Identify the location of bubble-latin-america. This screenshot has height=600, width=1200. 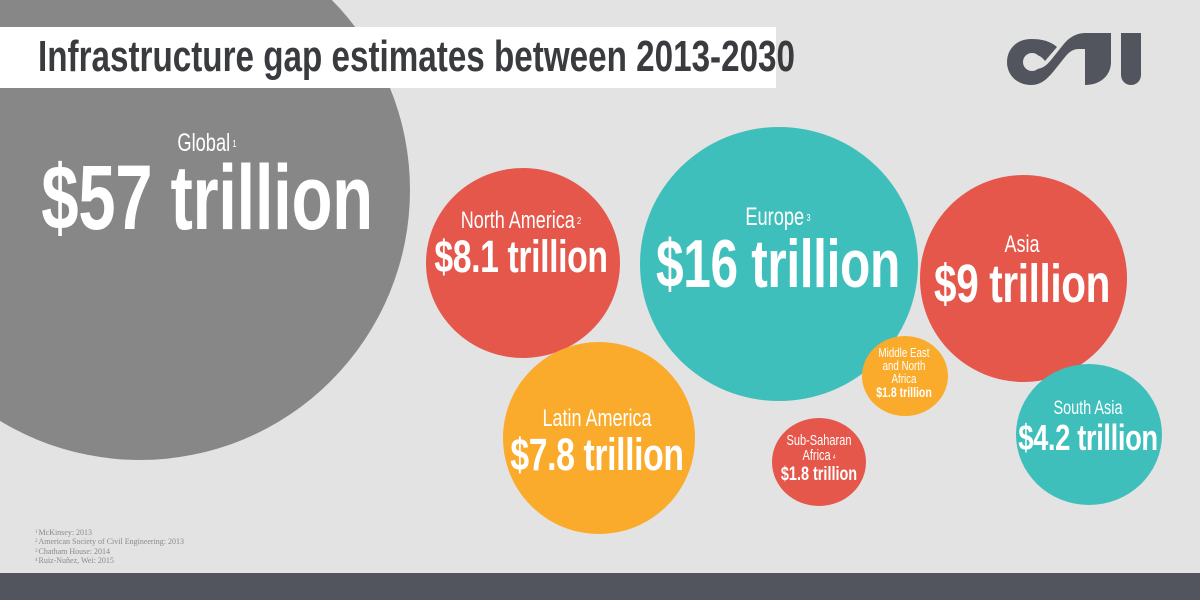
(599, 438).